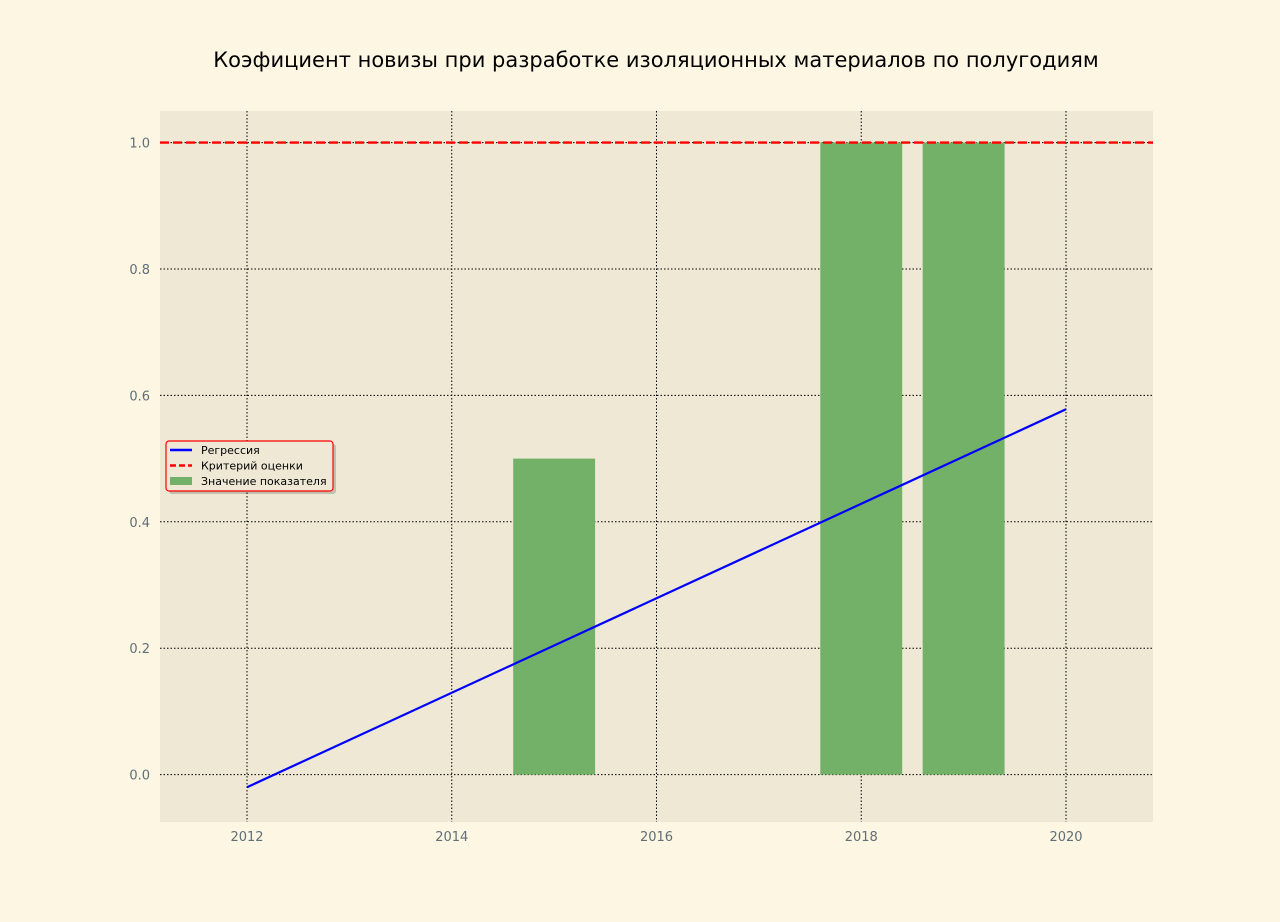 The width and height of the screenshot is (1280, 922). Describe the element at coordinates (861, 837) in the screenshot. I see `x-tick-label: 2018` at that location.